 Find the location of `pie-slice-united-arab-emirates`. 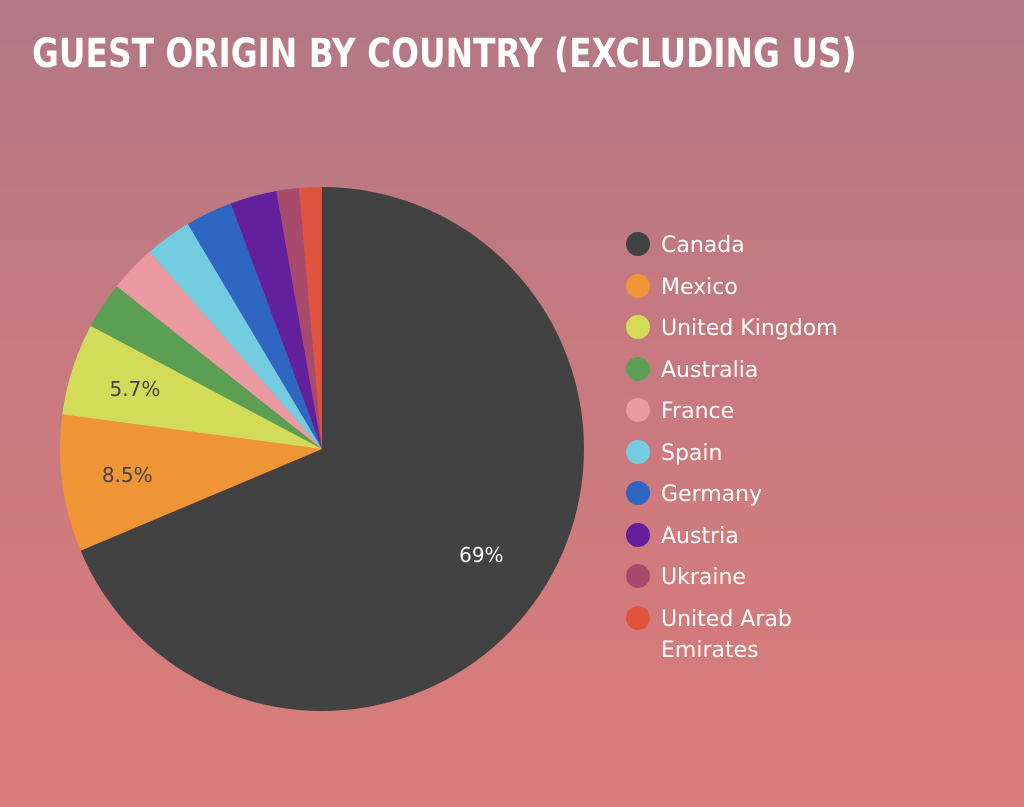

pie-slice-united-arab-emirates is located at coordinates (310, 318).